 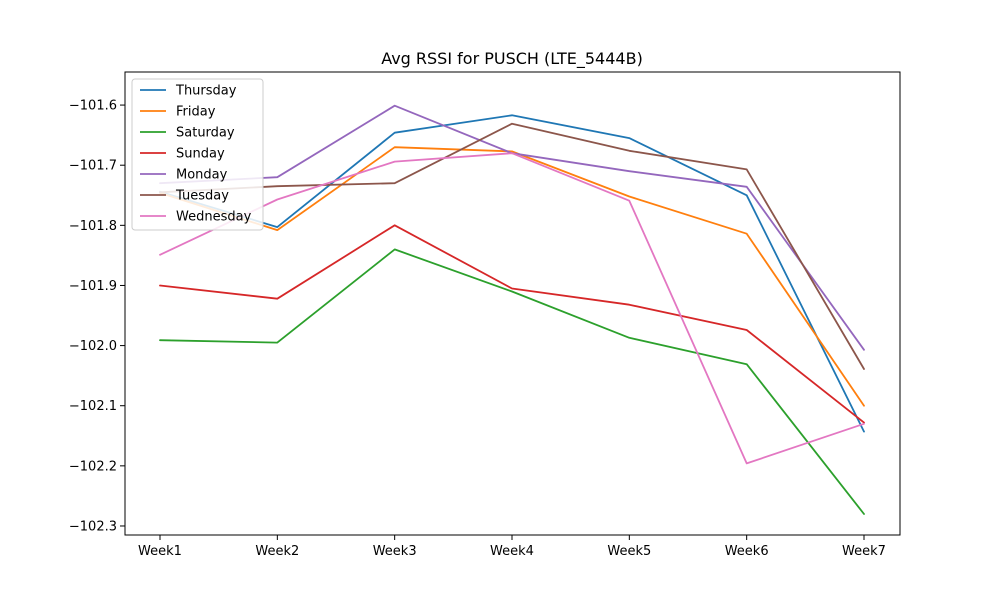 I want to click on y-tick-label: −101.8, so click(x=93, y=226).